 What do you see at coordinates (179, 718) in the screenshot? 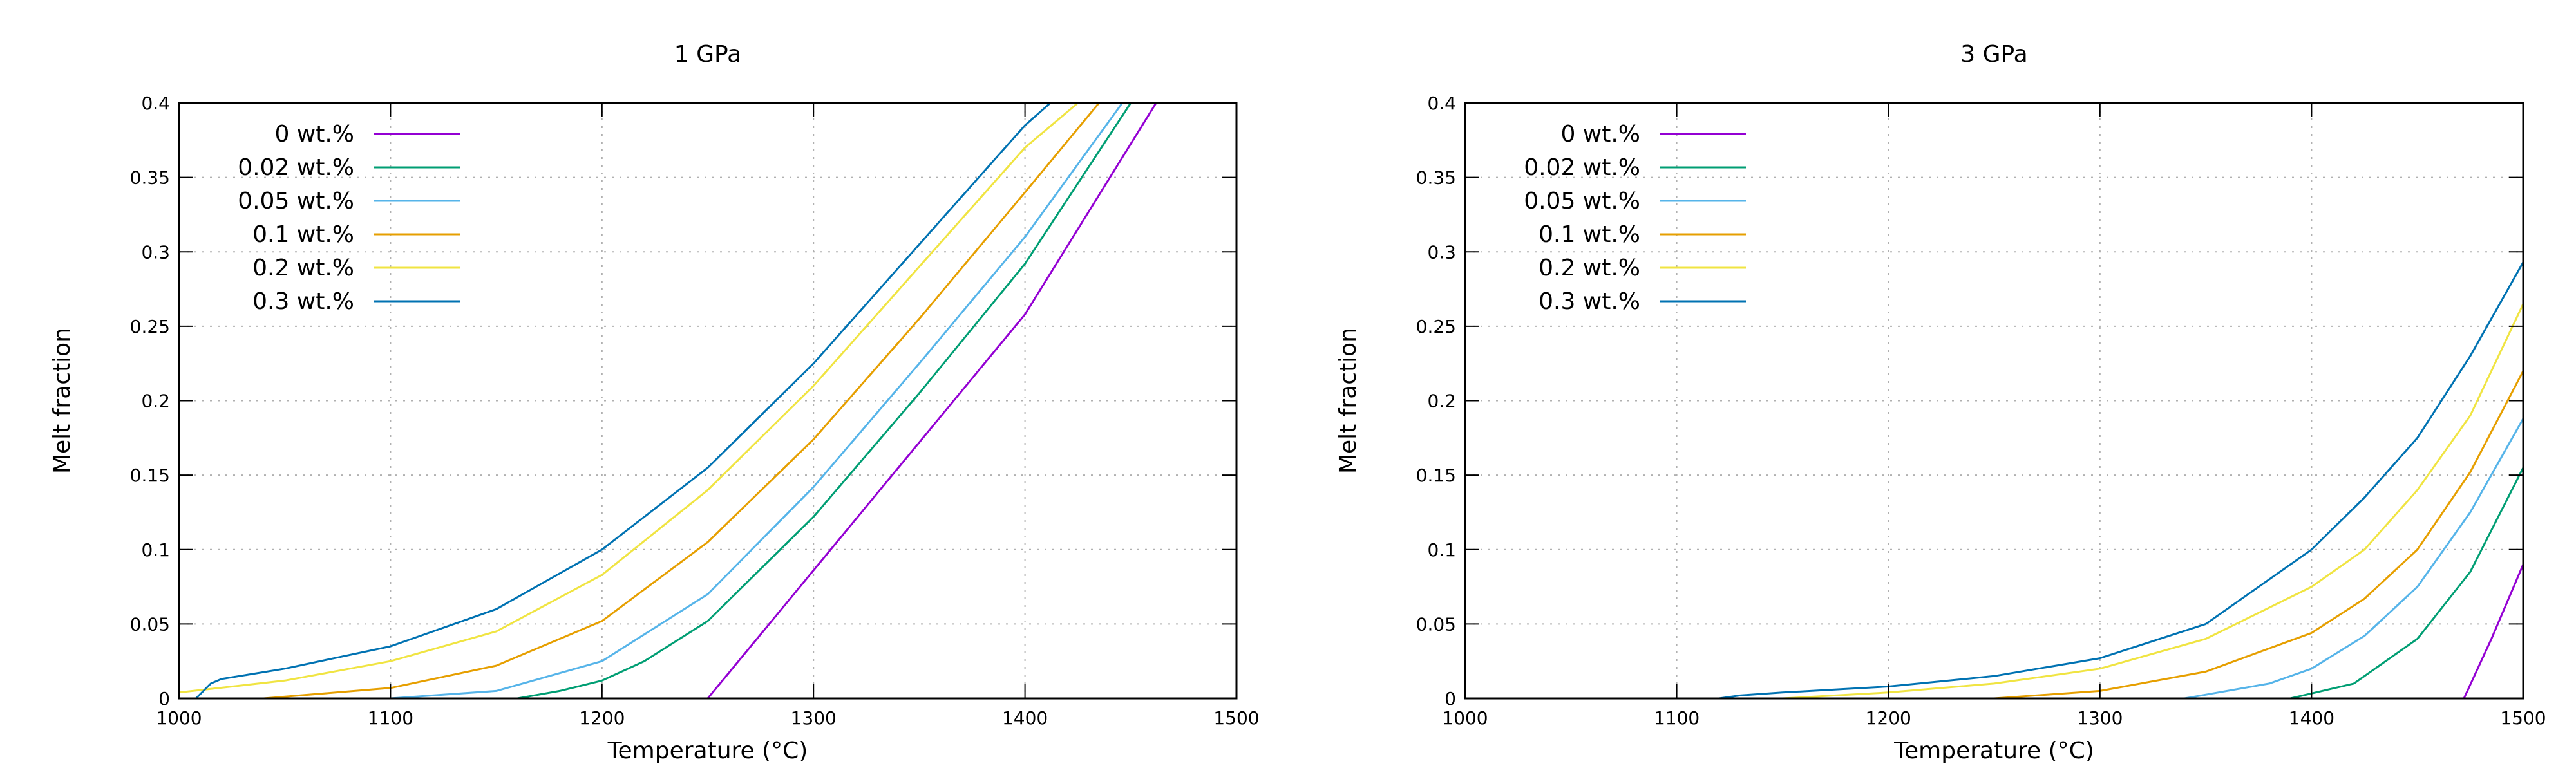
I see `chart-1-xtick-label: 1000` at bounding box center [179, 718].